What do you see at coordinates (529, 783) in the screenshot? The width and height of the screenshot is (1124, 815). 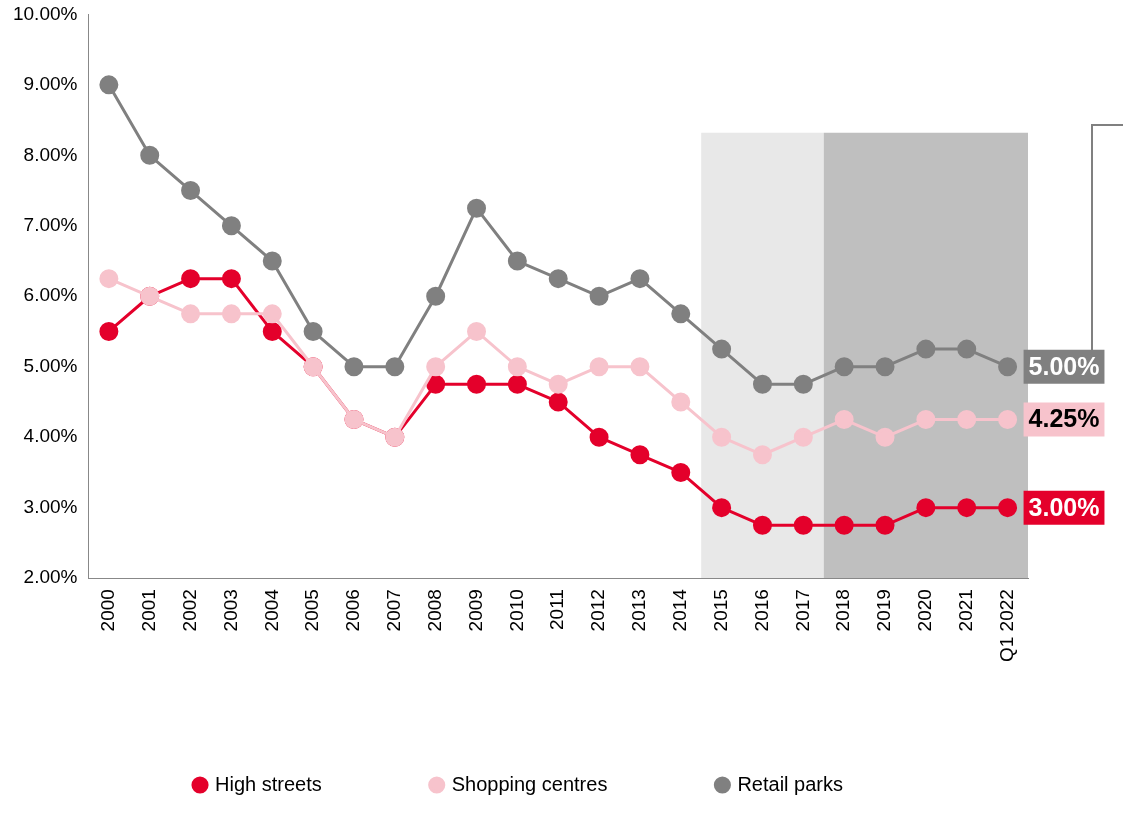 I see `legend-label: Shopping centres` at bounding box center [529, 783].